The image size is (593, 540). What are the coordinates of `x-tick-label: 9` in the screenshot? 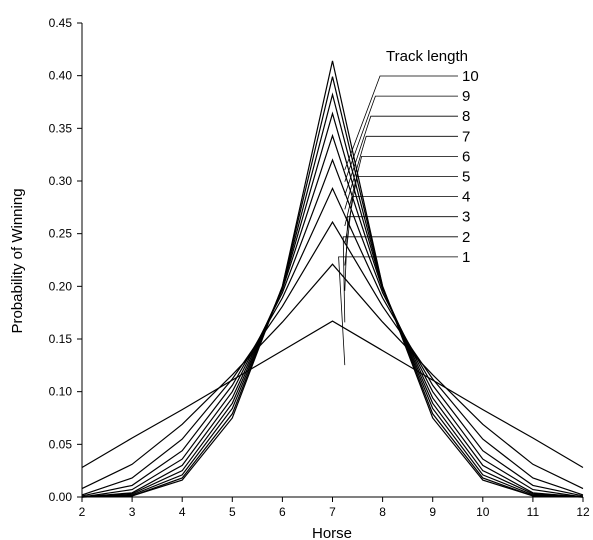 It's located at (432, 512).